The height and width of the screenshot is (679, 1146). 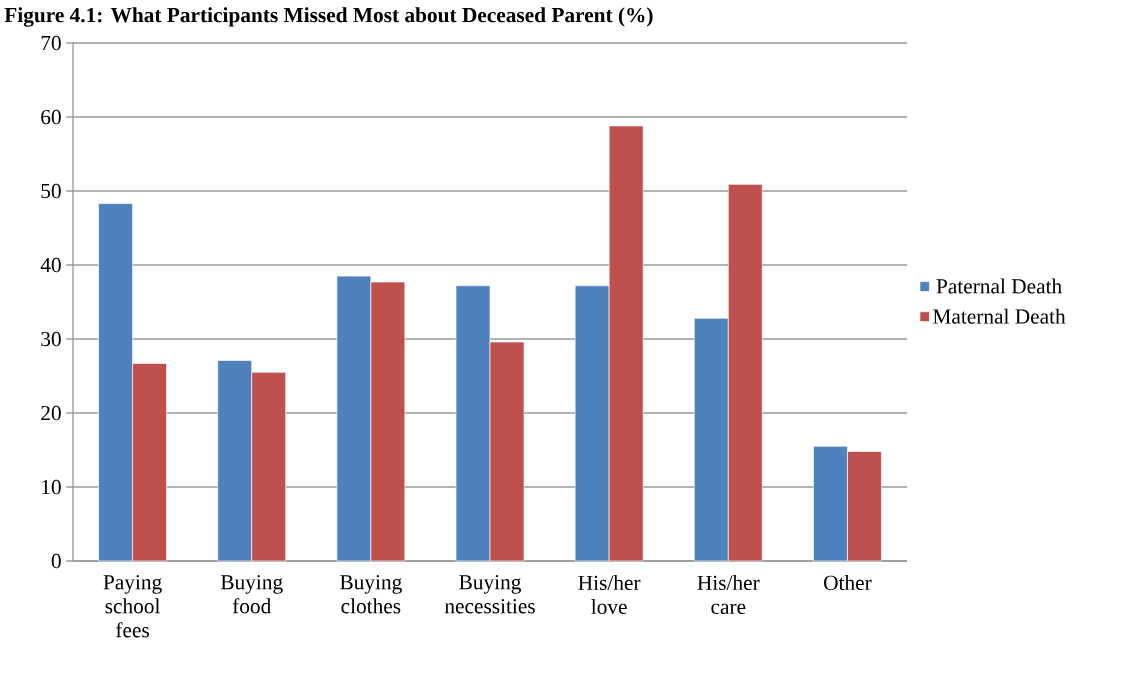 What do you see at coordinates (51, 339) in the screenshot?
I see `y-tick-label: 30` at bounding box center [51, 339].